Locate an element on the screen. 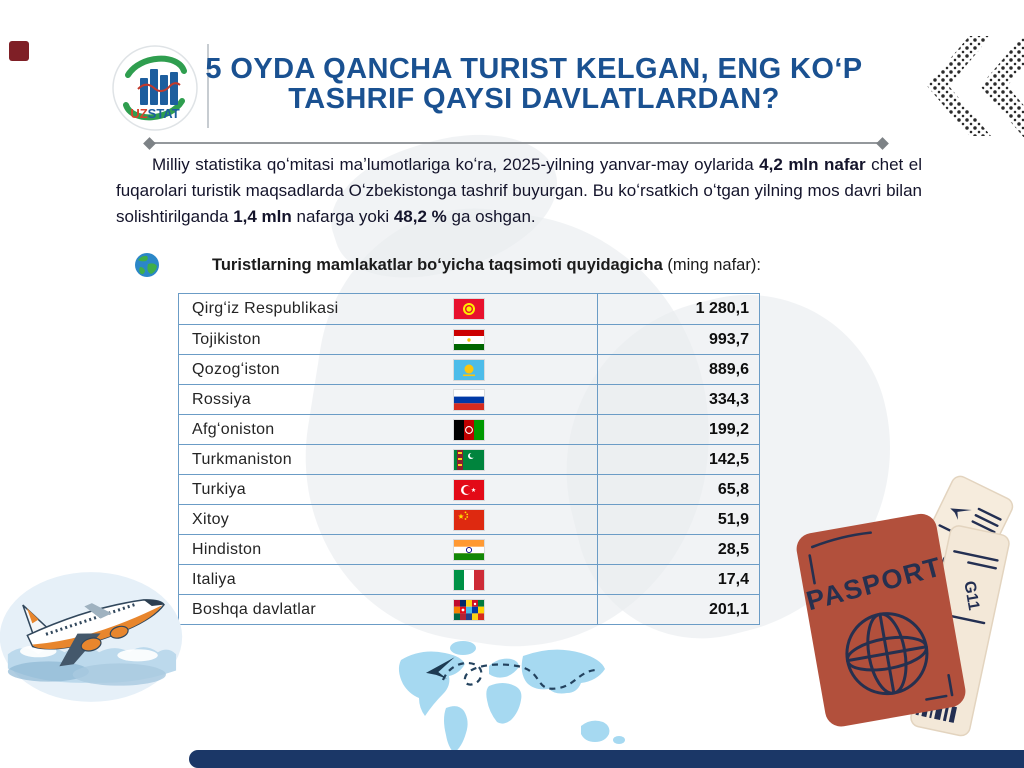 This screenshot has height=768, width=1024. plane-icon is located at coordinates (440, 668).